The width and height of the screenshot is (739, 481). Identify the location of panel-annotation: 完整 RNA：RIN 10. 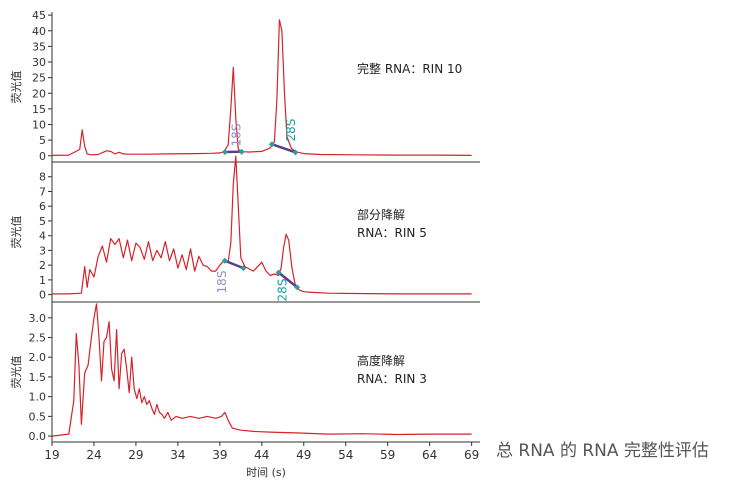
(409, 68).